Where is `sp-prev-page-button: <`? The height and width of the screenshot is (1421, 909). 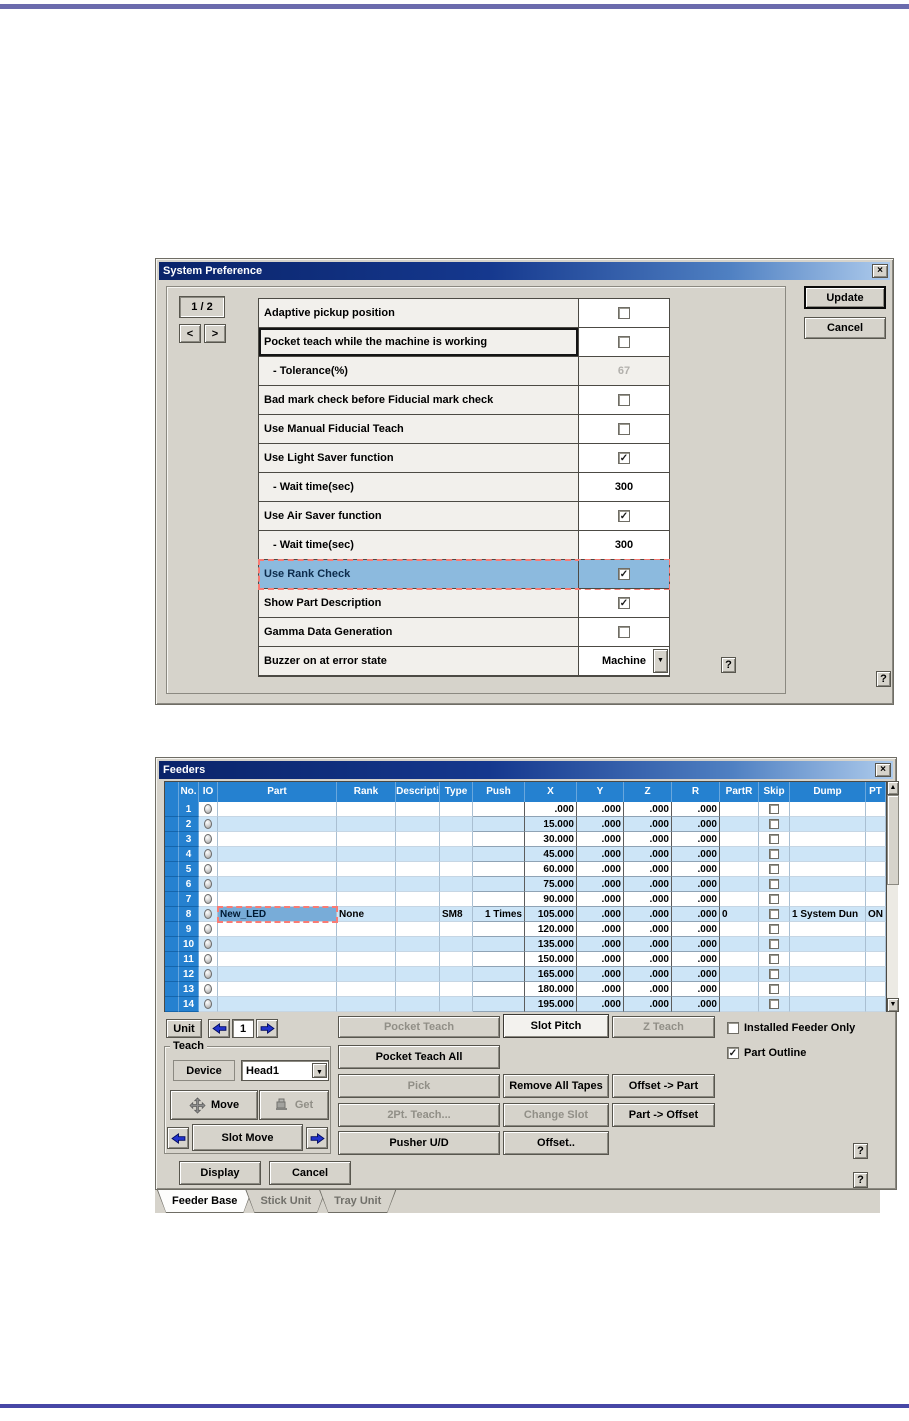 sp-prev-page-button: < is located at coordinates (190, 333).